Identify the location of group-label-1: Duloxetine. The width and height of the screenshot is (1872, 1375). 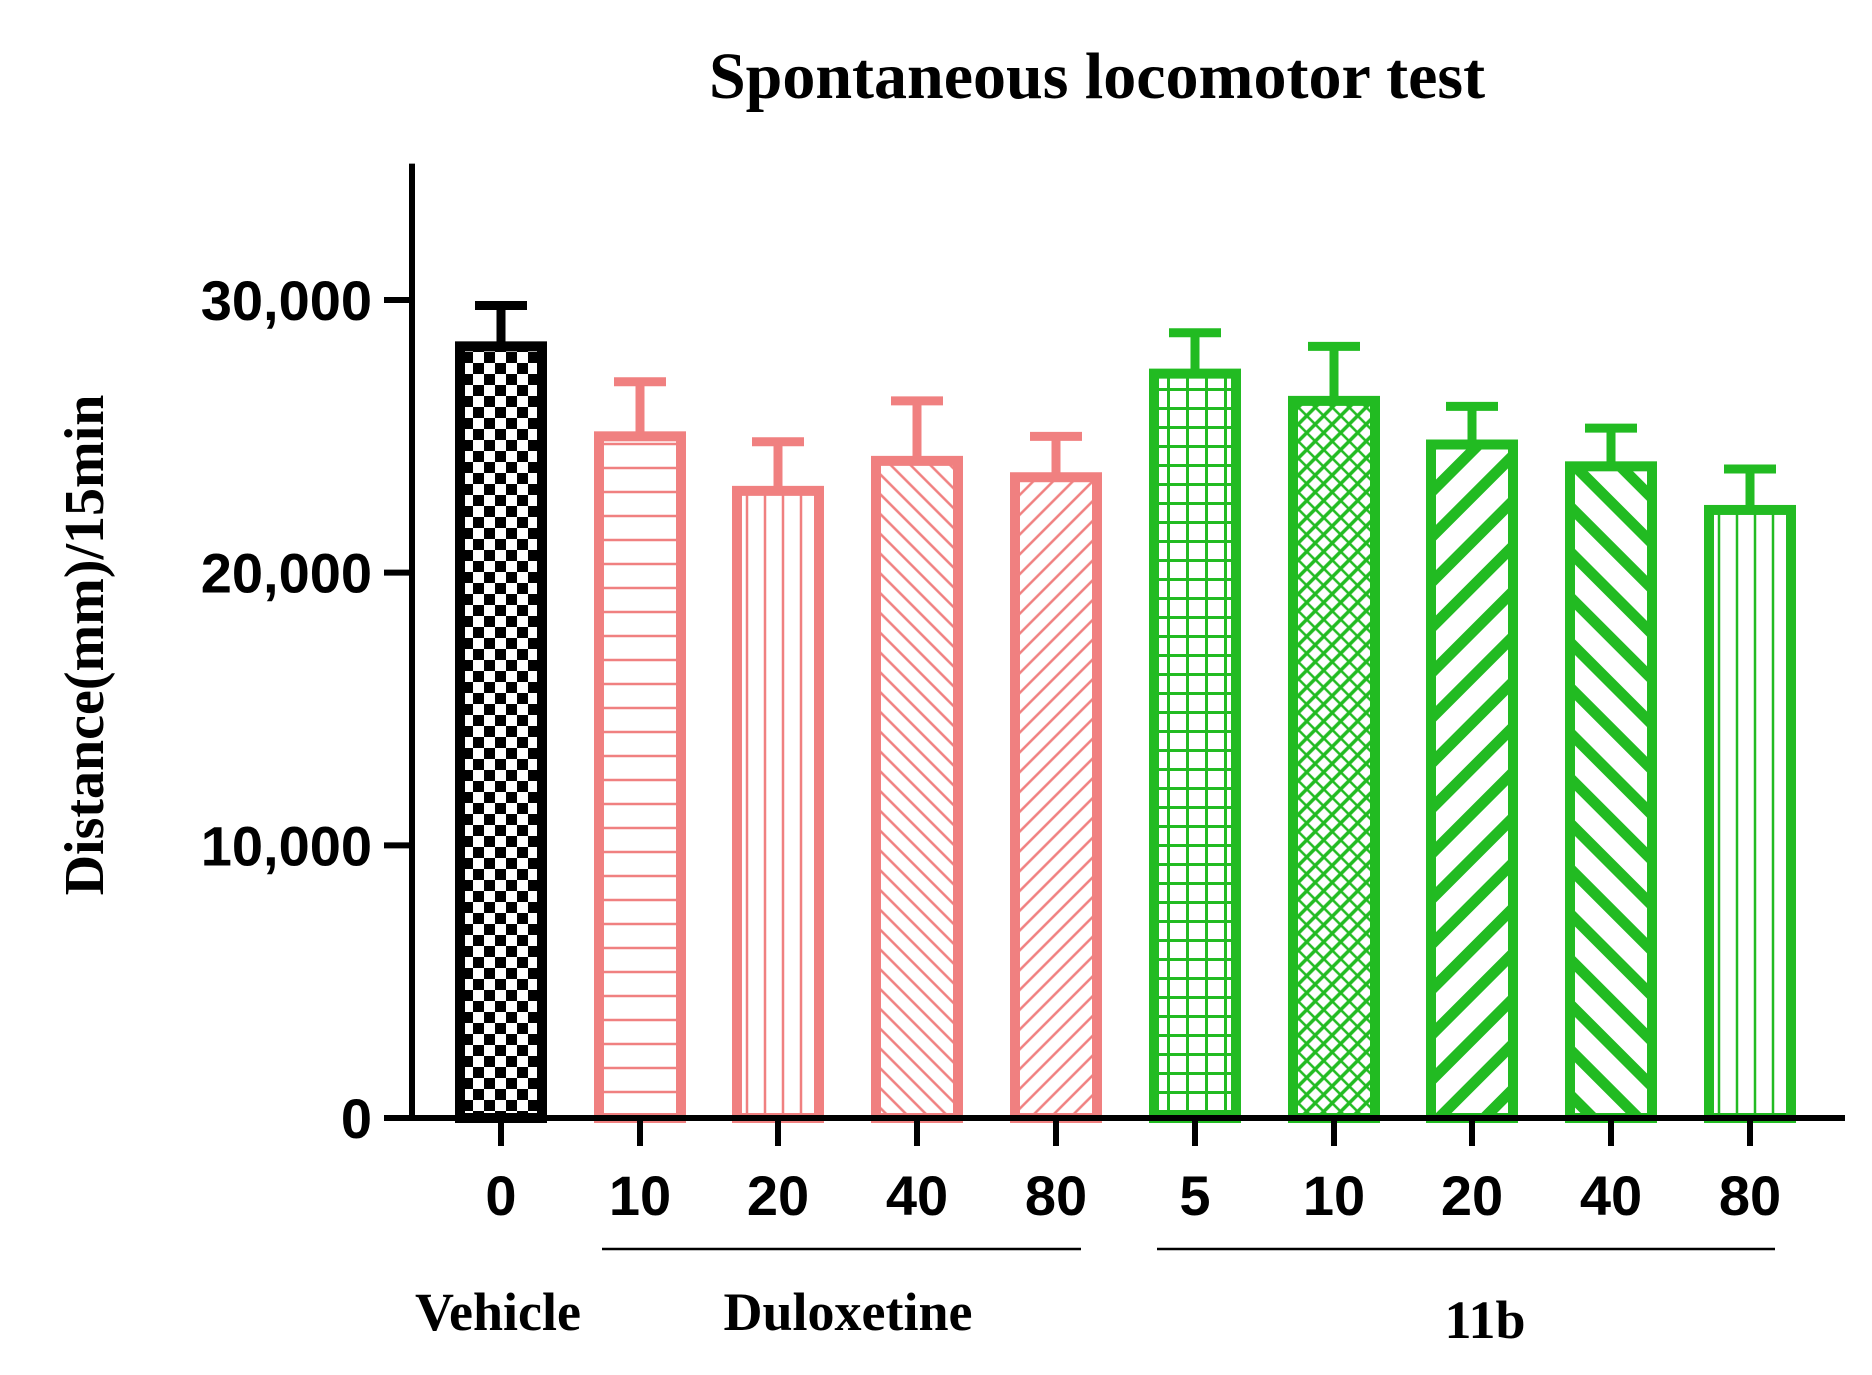
(848, 1312).